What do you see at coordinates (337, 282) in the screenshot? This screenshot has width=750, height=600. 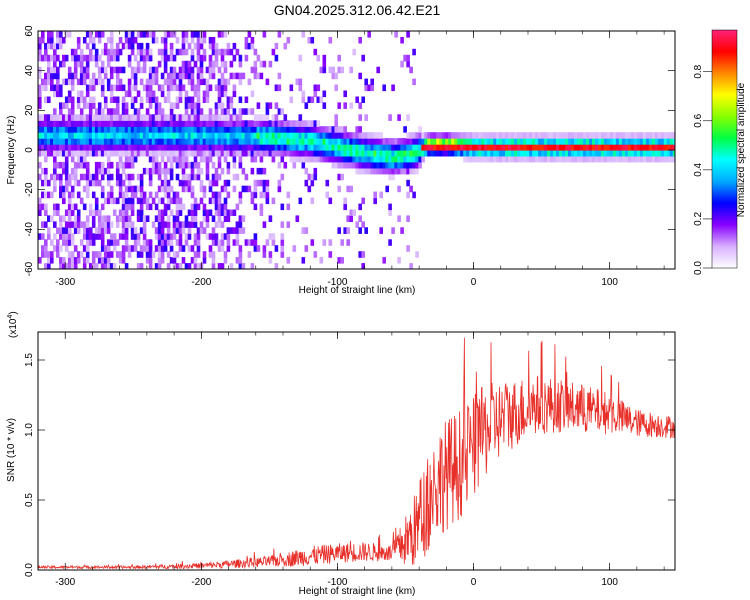 I see `x-tick-label: -100` at bounding box center [337, 282].